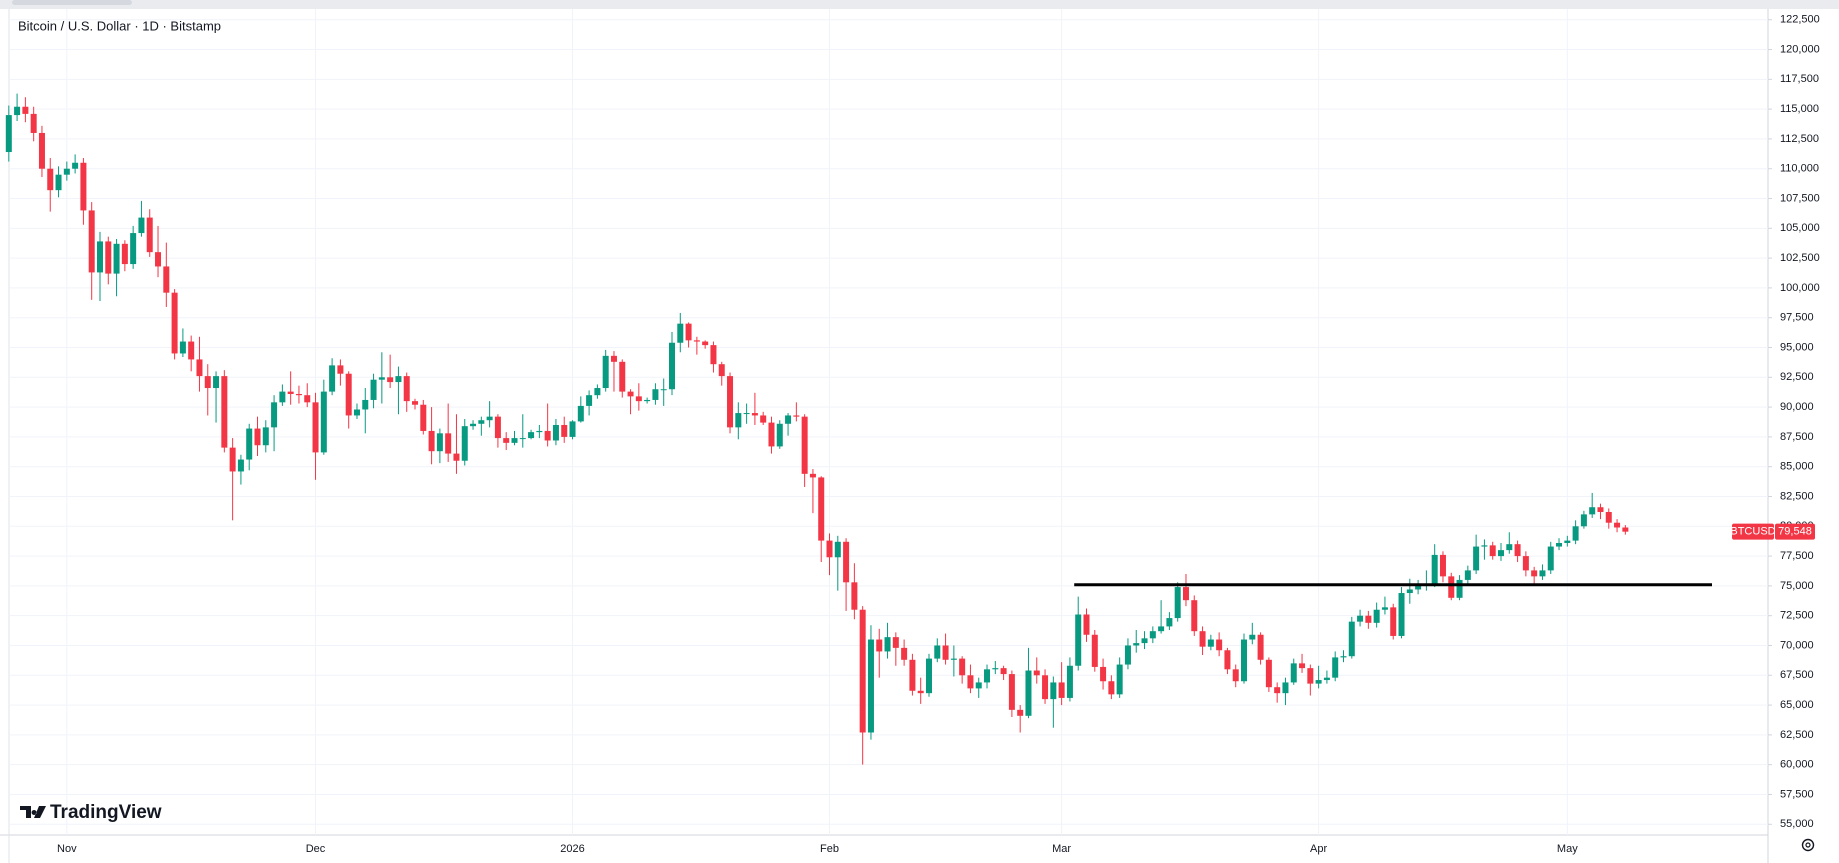 The height and width of the screenshot is (863, 1839). I want to click on y-tick-label: 87,500, so click(1797, 437).